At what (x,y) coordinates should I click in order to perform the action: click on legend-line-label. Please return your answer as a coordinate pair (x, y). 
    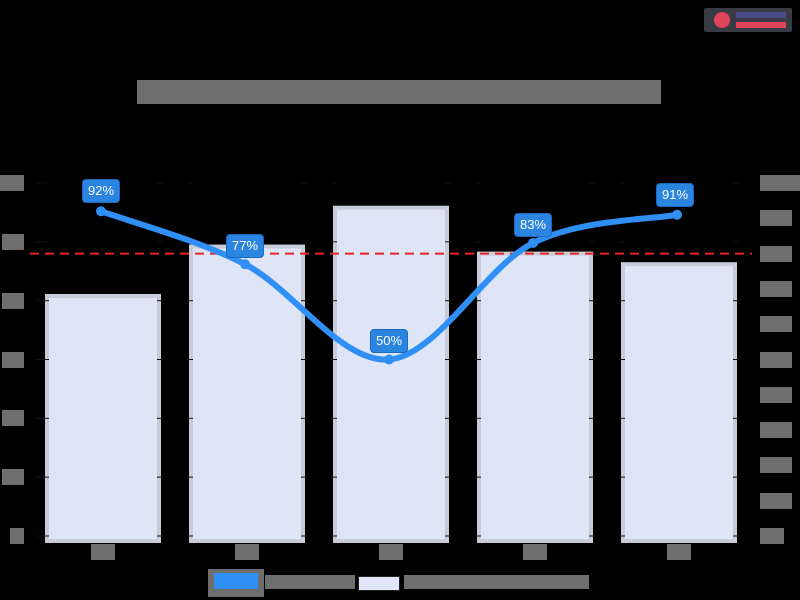
    Looking at the image, I should click on (310, 582).